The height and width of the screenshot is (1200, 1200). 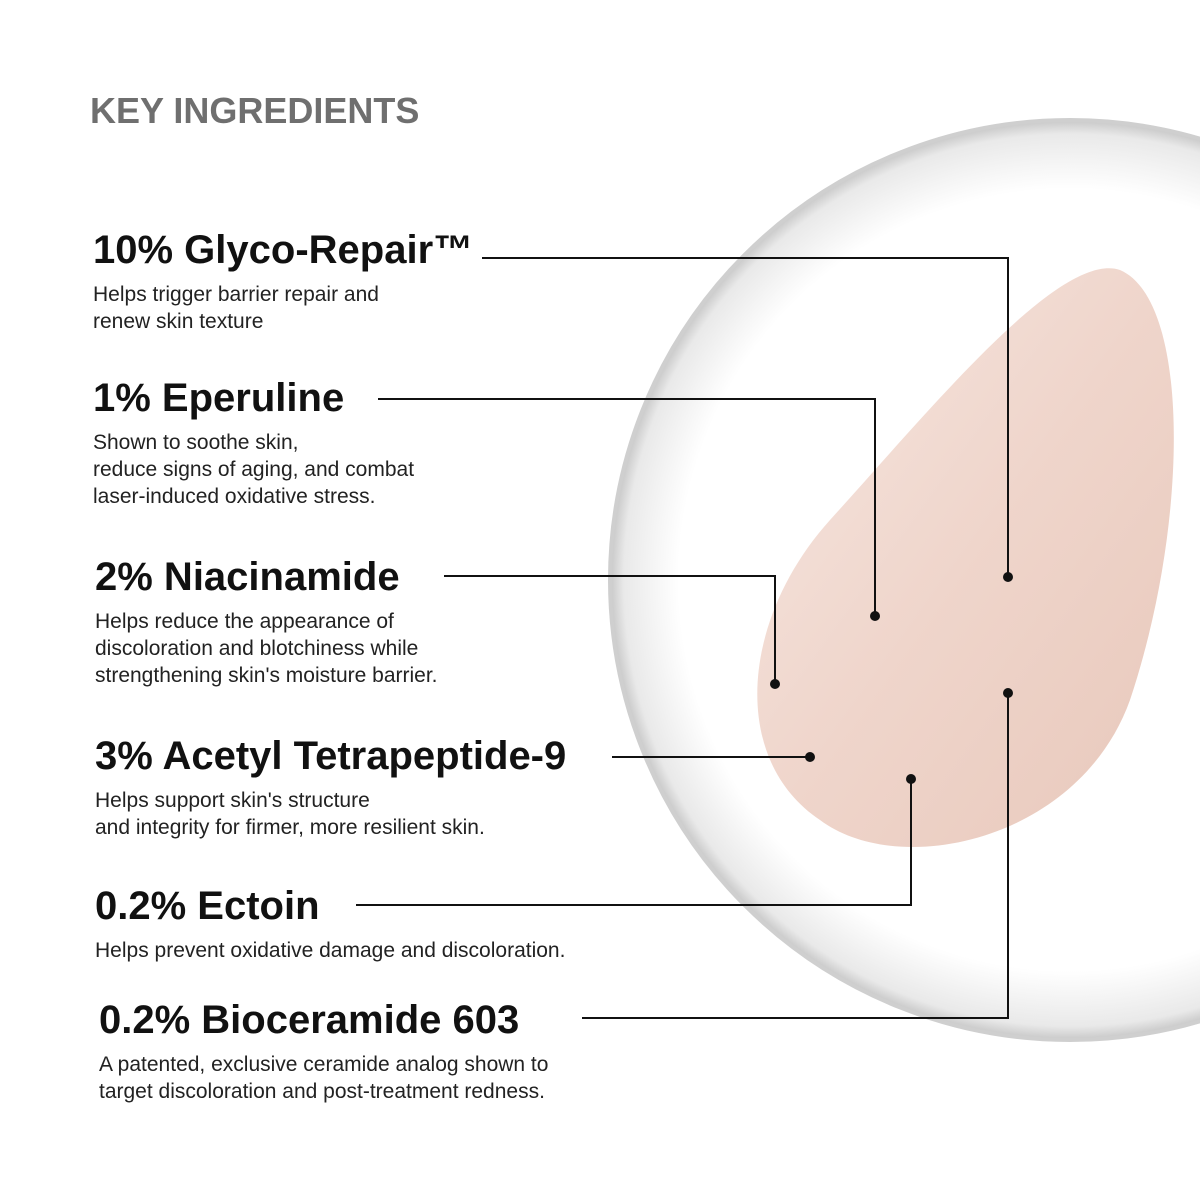 What do you see at coordinates (309, 1020) in the screenshot?
I see `ingredient-name: 0.2% Bioceramide 603` at bounding box center [309, 1020].